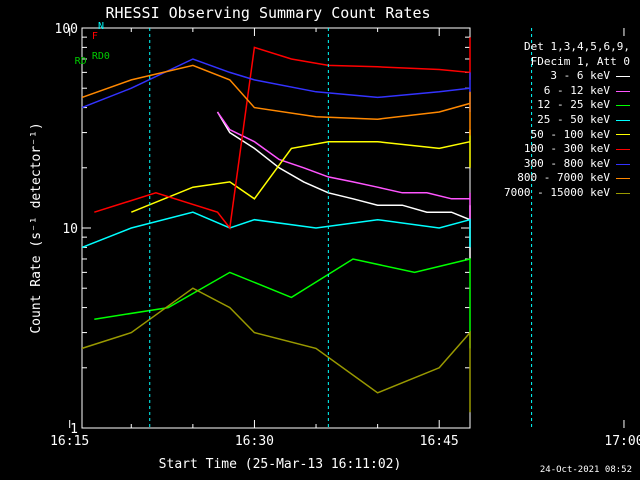 This screenshot has width=640, height=480. What do you see at coordinates (66, 29) in the screenshot?
I see `y-tick-label: 100` at bounding box center [66, 29].